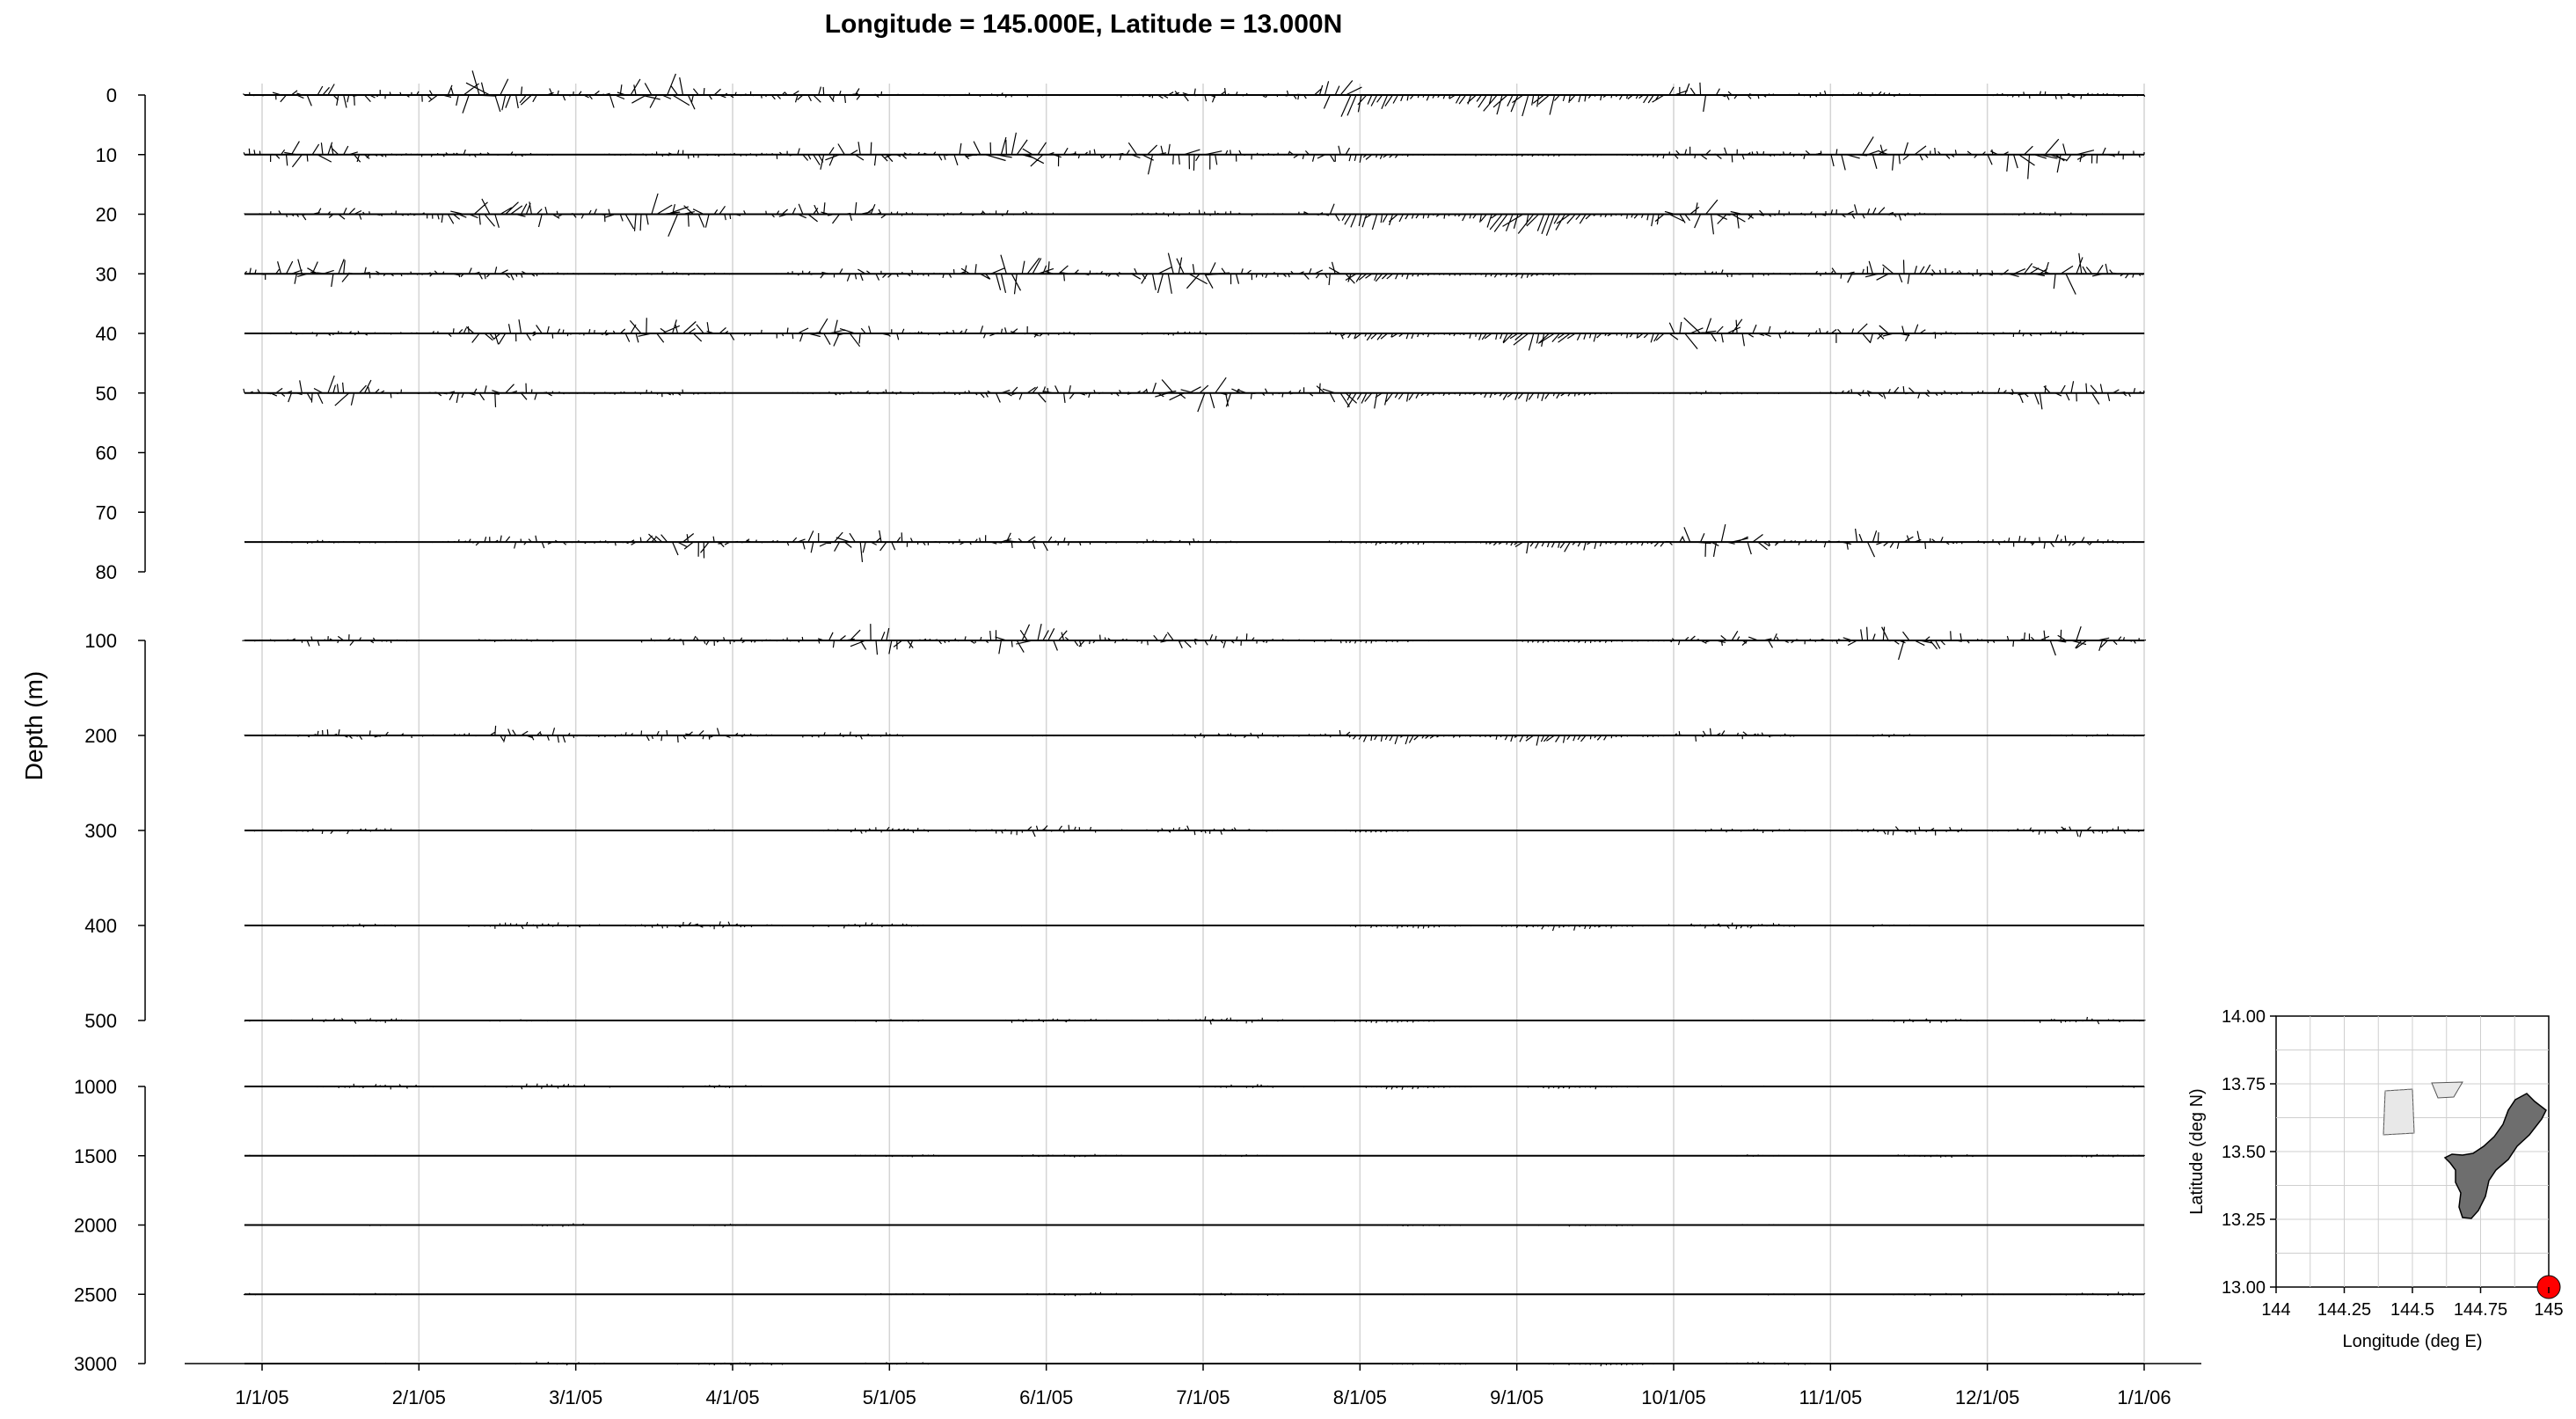 The width and height of the screenshot is (2576, 1419). Describe the element at coordinates (2244, 1220) in the screenshot. I see `map-y-tick-label: 13.25` at that location.